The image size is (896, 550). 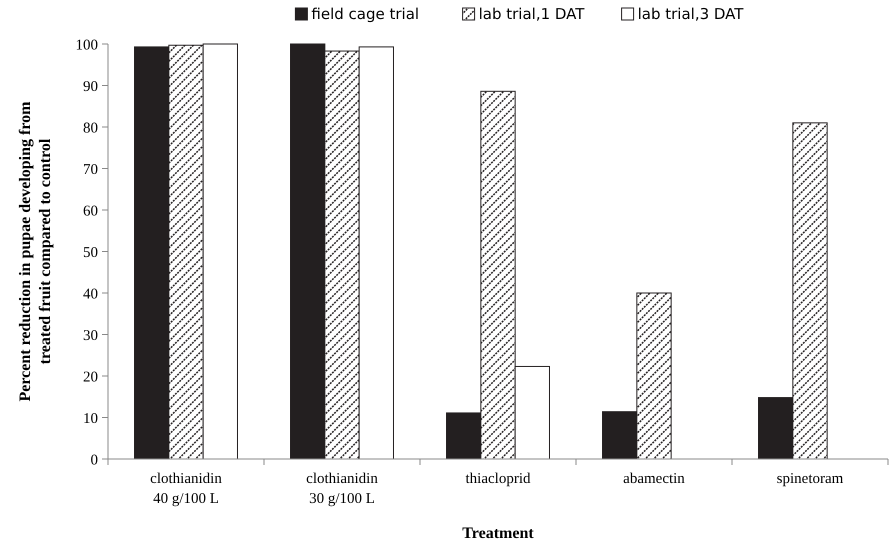 What do you see at coordinates (365, 14) in the screenshot?
I see `legend-label: field cage trial` at bounding box center [365, 14].